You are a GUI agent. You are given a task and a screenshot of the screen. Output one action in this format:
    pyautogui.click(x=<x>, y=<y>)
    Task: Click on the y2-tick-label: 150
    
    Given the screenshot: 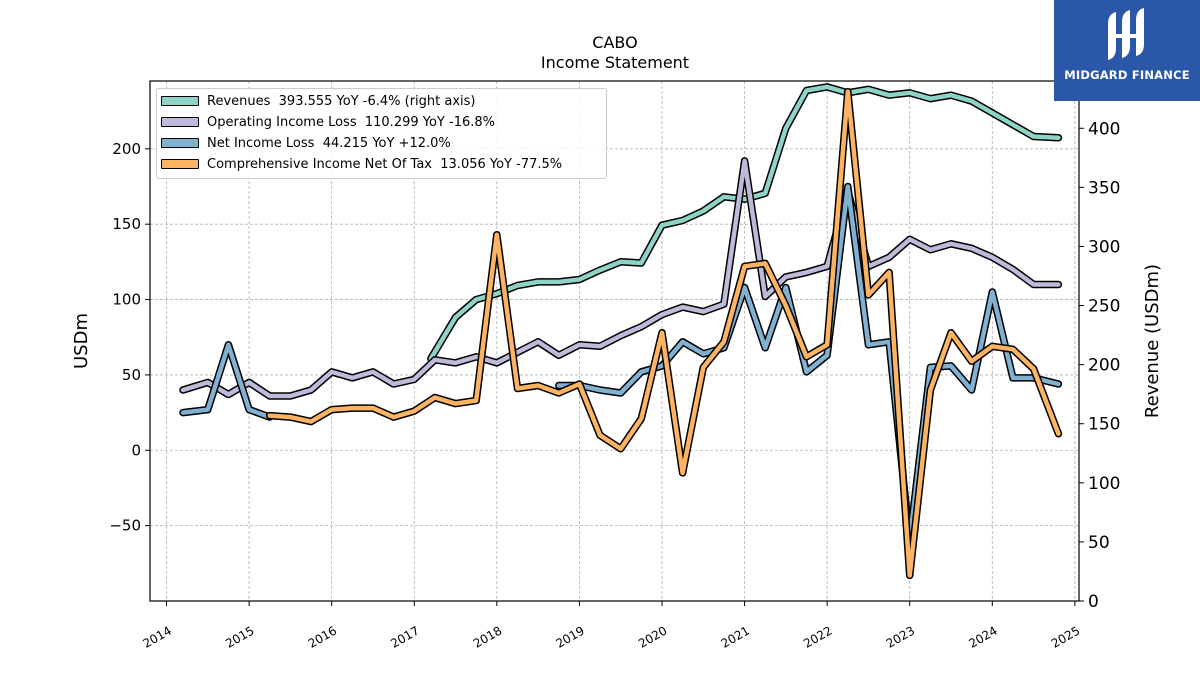 What is the action you would take?
    pyautogui.click(x=1104, y=425)
    